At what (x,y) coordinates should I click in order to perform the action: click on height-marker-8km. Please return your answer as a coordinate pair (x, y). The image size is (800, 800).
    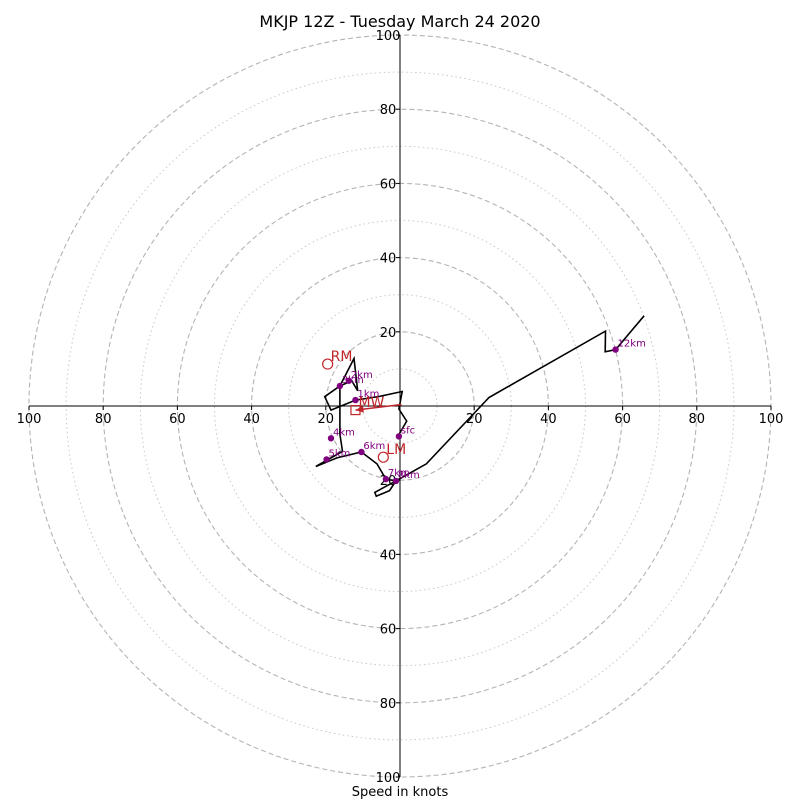
    Looking at the image, I should click on (396, 481).